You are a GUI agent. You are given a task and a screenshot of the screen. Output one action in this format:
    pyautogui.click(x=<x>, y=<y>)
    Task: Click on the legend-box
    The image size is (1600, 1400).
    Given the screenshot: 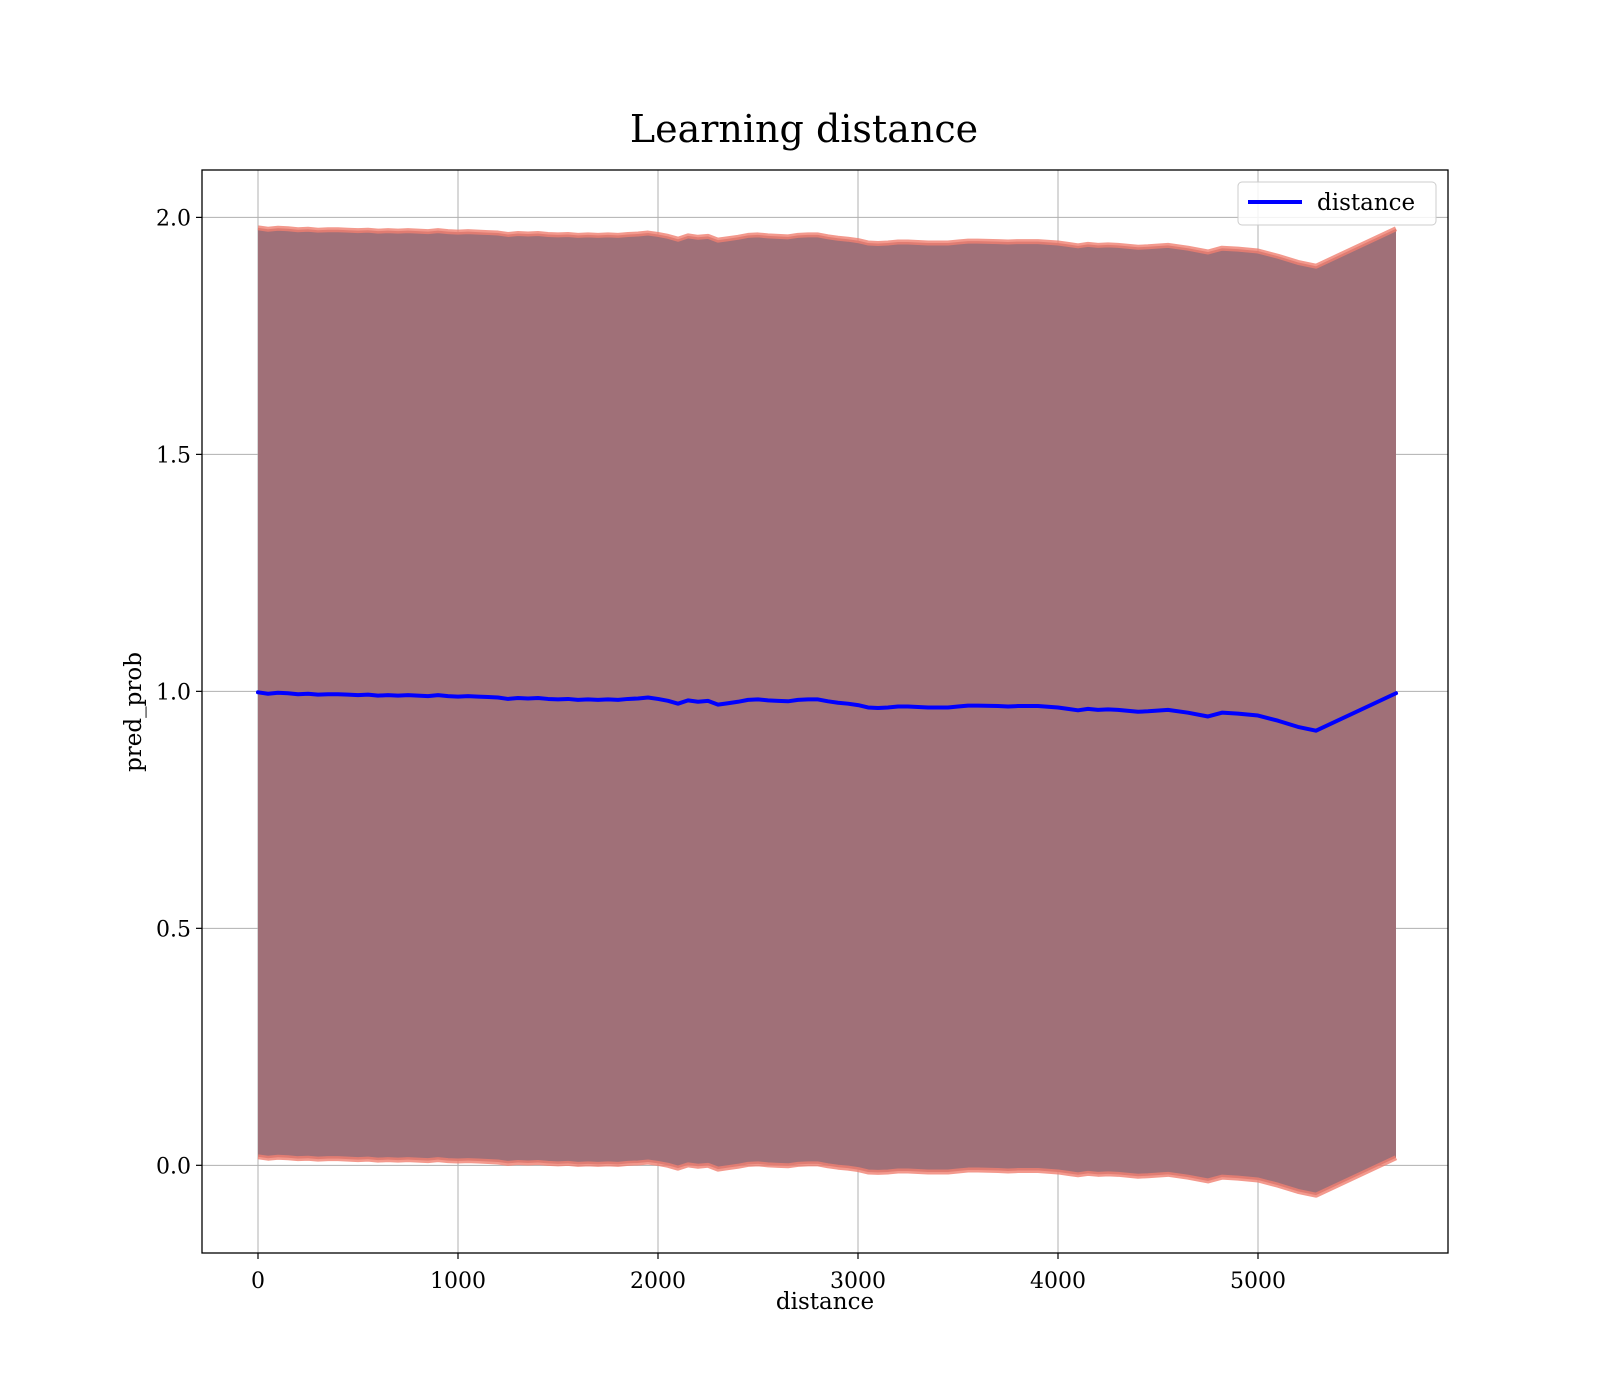 What is the action you would take?
    pyautogui.click(x=1337, y=203)
    